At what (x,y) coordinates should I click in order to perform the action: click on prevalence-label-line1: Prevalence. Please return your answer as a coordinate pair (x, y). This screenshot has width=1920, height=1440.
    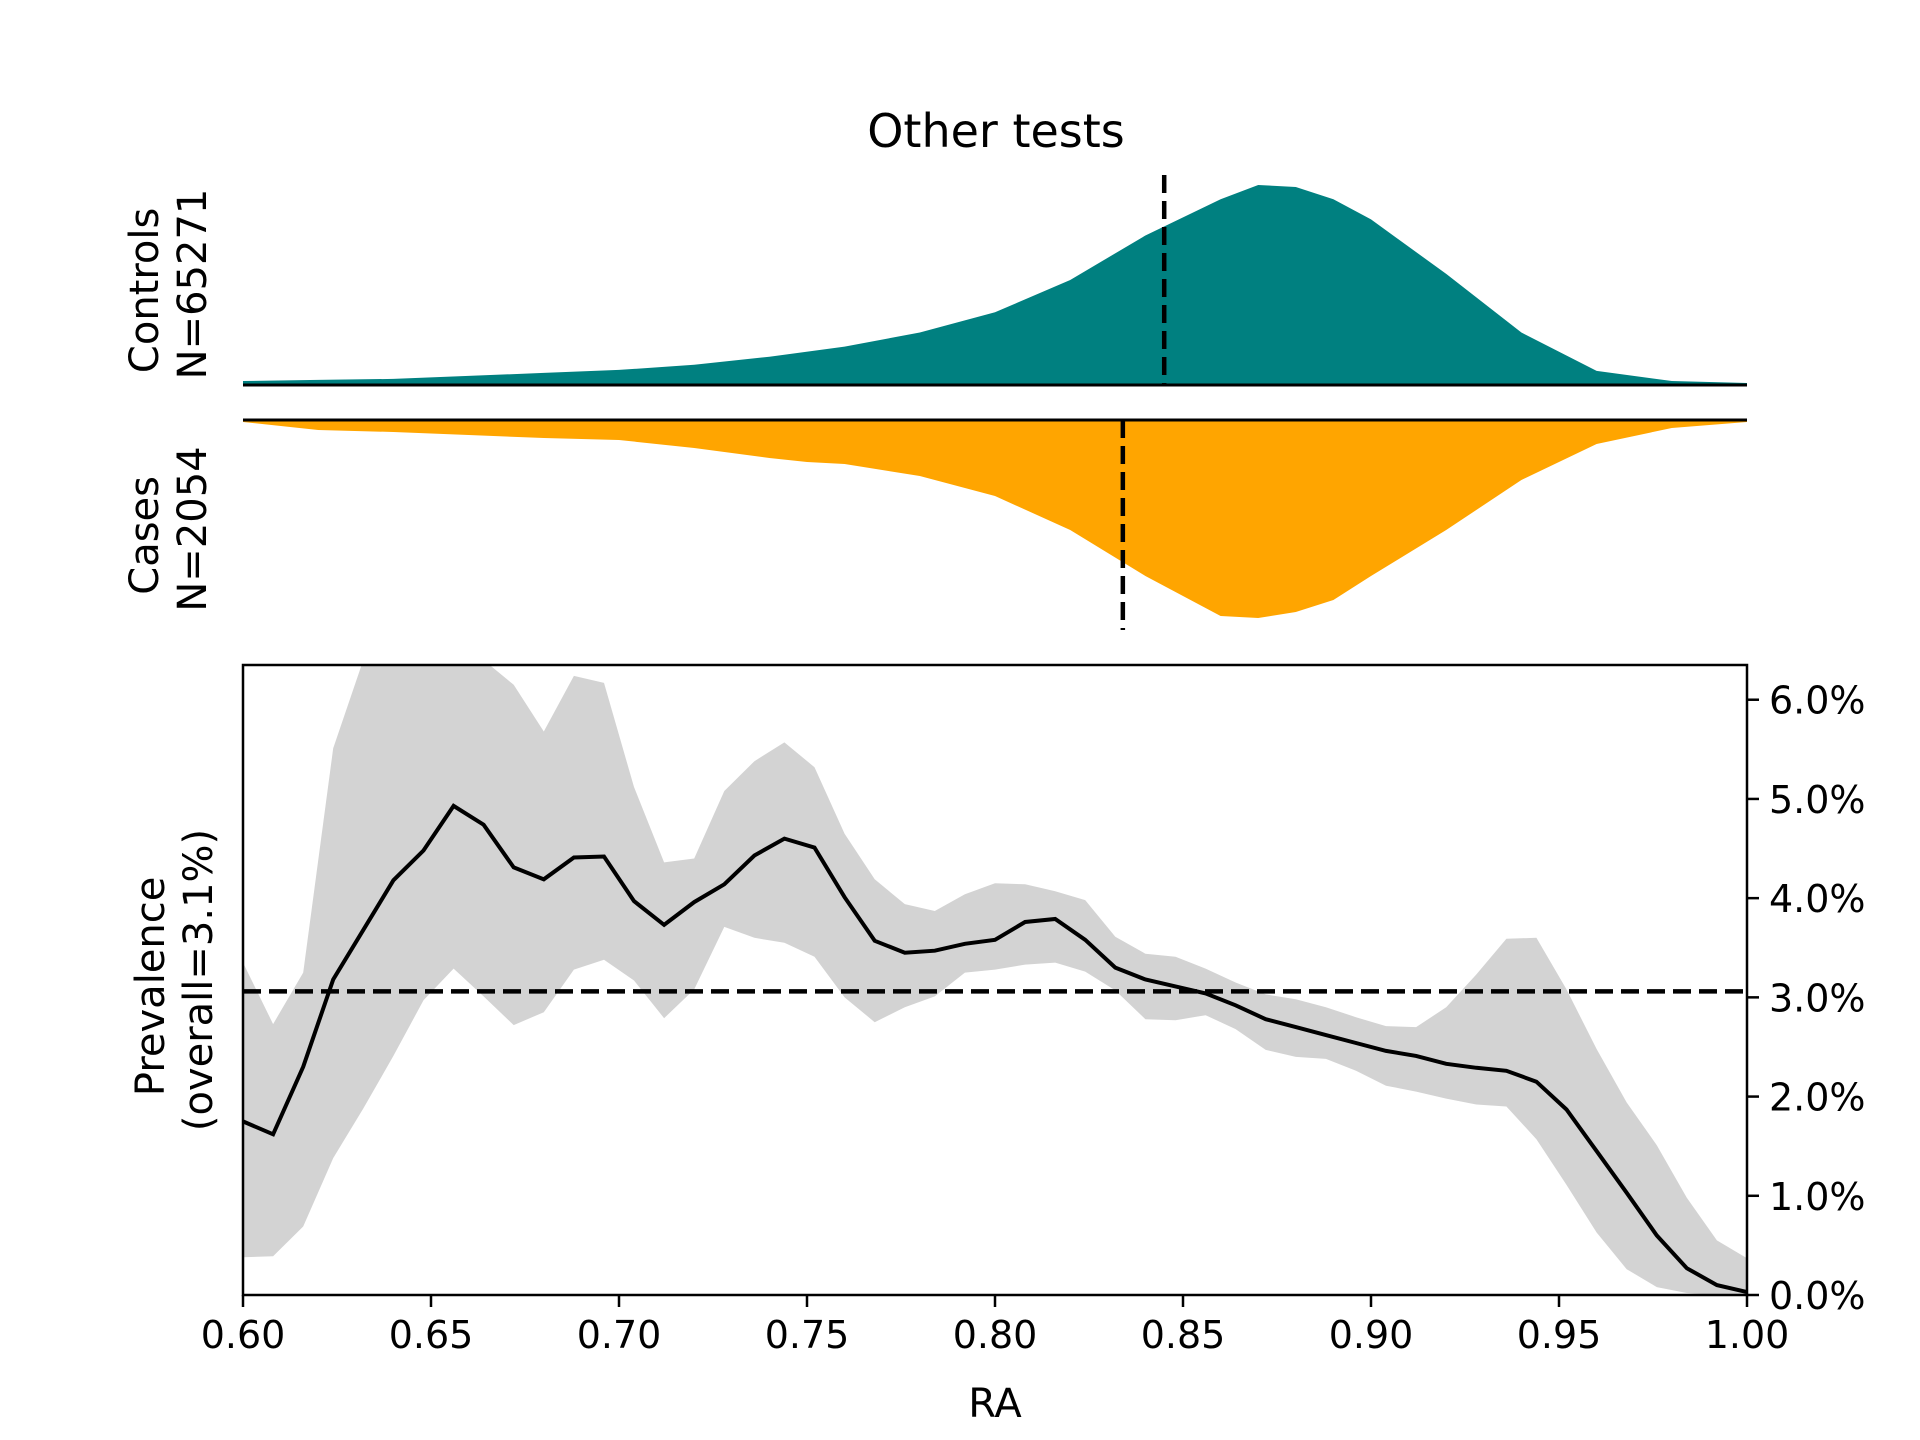
    Looking at the image, I should click on (151, 986).